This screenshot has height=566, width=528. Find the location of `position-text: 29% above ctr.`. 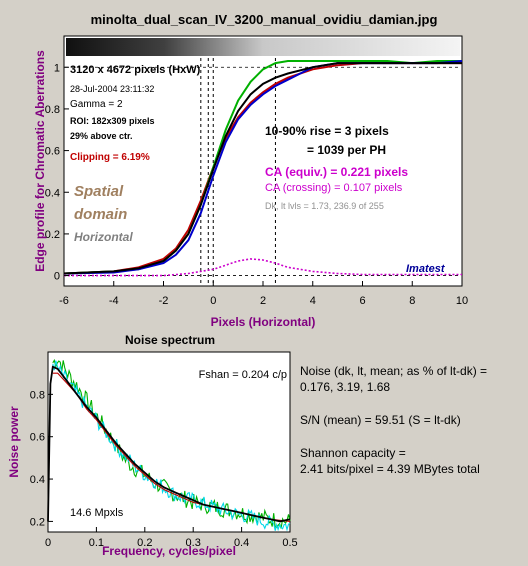

position-text: 29% above ctr. is located at coordinates (101, 136).